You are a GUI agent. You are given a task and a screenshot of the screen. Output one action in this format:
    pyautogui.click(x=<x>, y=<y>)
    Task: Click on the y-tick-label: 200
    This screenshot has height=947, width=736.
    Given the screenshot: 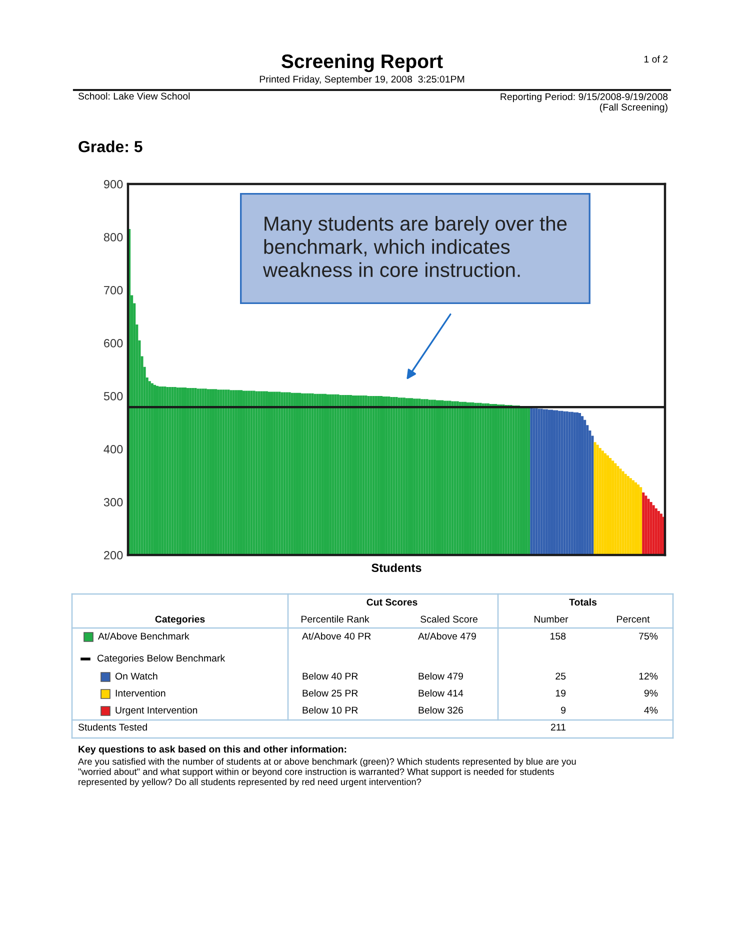 What is the action you would take?
    pyautogui.click(x=113, y=555)
    